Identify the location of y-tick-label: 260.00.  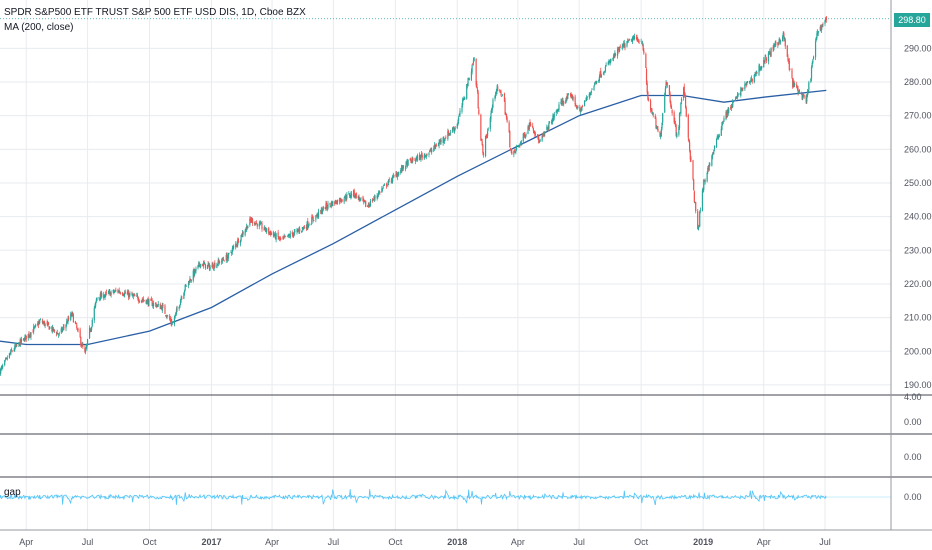
(918, 149).